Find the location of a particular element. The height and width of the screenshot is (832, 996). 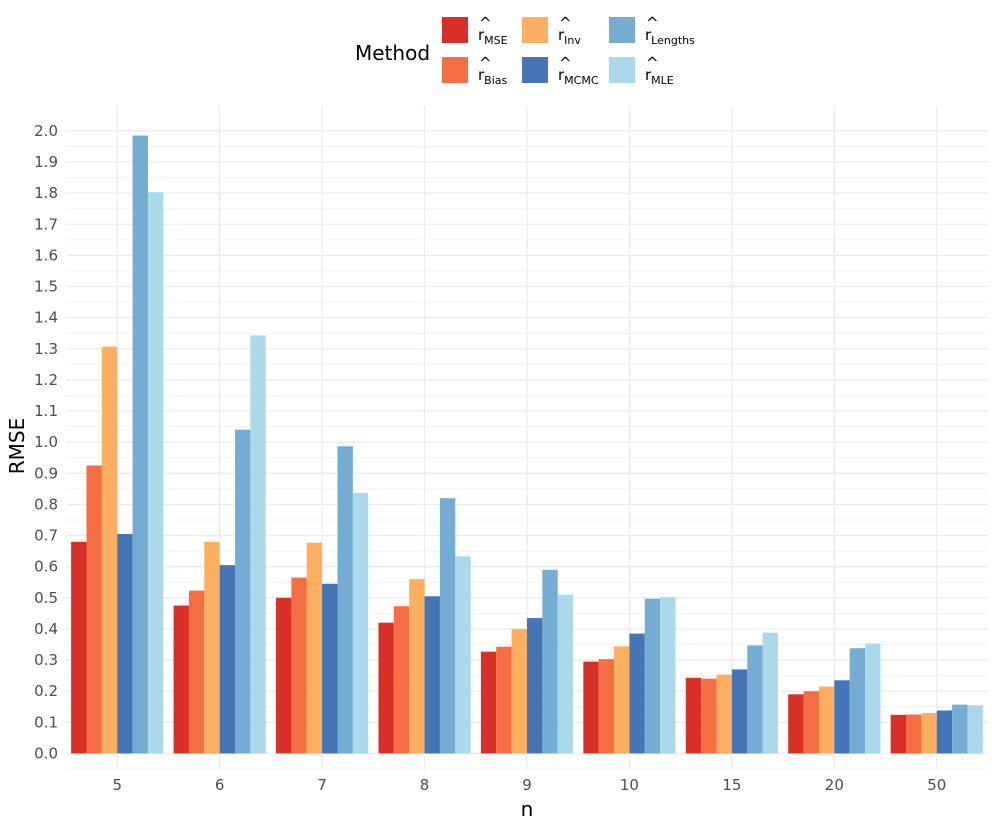

bar-mcmc-n50 is located at coordinates (944, 732).